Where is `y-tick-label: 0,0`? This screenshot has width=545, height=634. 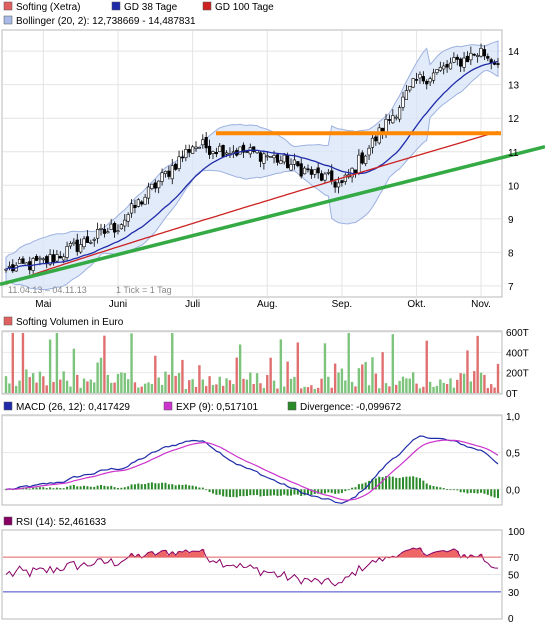 y-tick-label: 0,0 is located at coordinates (513, 490).